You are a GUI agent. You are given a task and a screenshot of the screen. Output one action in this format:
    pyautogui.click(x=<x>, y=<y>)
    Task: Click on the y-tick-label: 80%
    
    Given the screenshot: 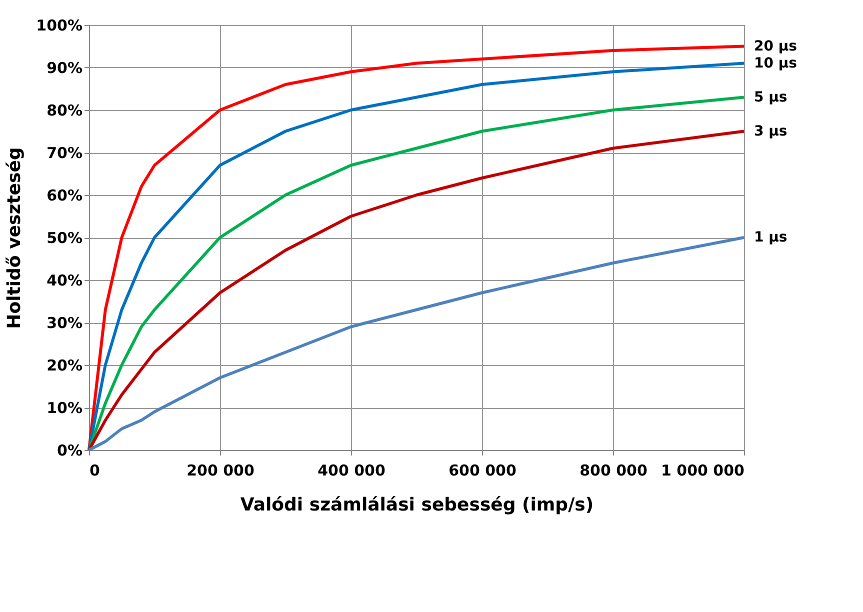 What is the action you would take?
    pyautogui.click(x=64, y=111)
    